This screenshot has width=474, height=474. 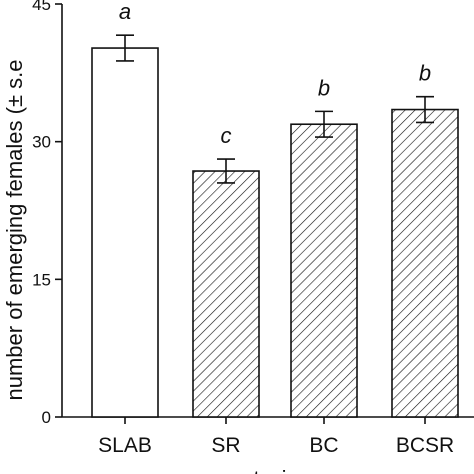 I want to click on y-tick-label-0: 0, so click(x=46, y=417).